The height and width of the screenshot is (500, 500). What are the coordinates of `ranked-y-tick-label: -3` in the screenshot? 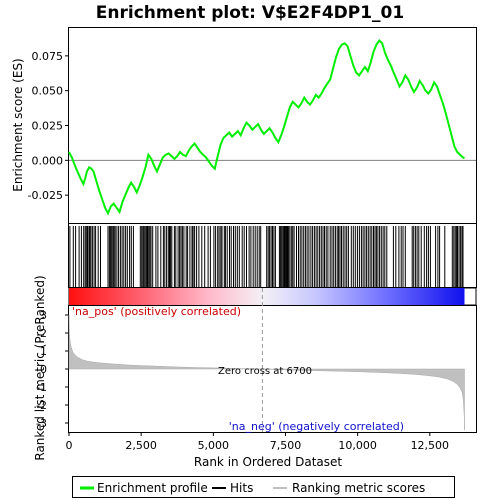 It's located at (41, 423).